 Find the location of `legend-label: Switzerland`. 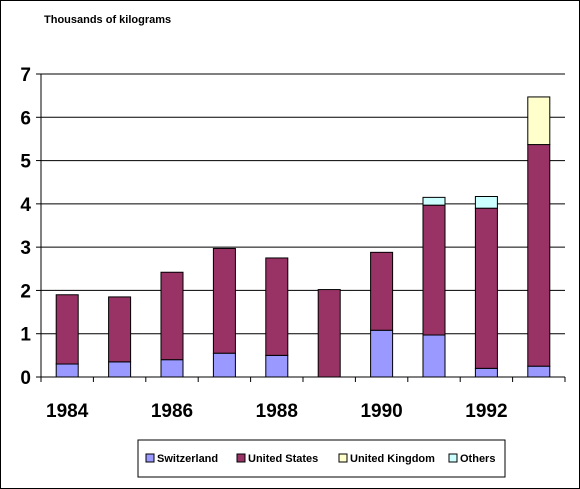

legend-label: Switzerland is located at coordinates (187, 459).